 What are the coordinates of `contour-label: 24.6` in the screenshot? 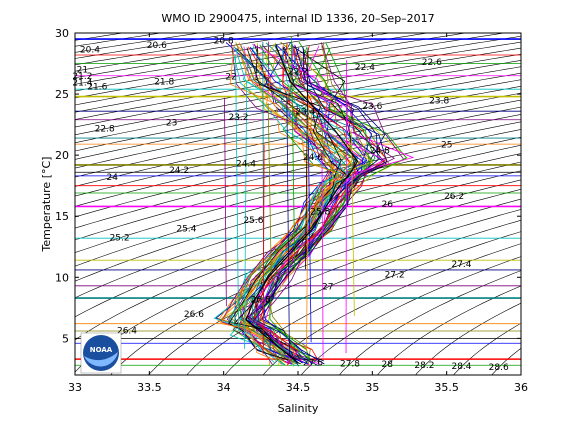 It's located at (313, 158).